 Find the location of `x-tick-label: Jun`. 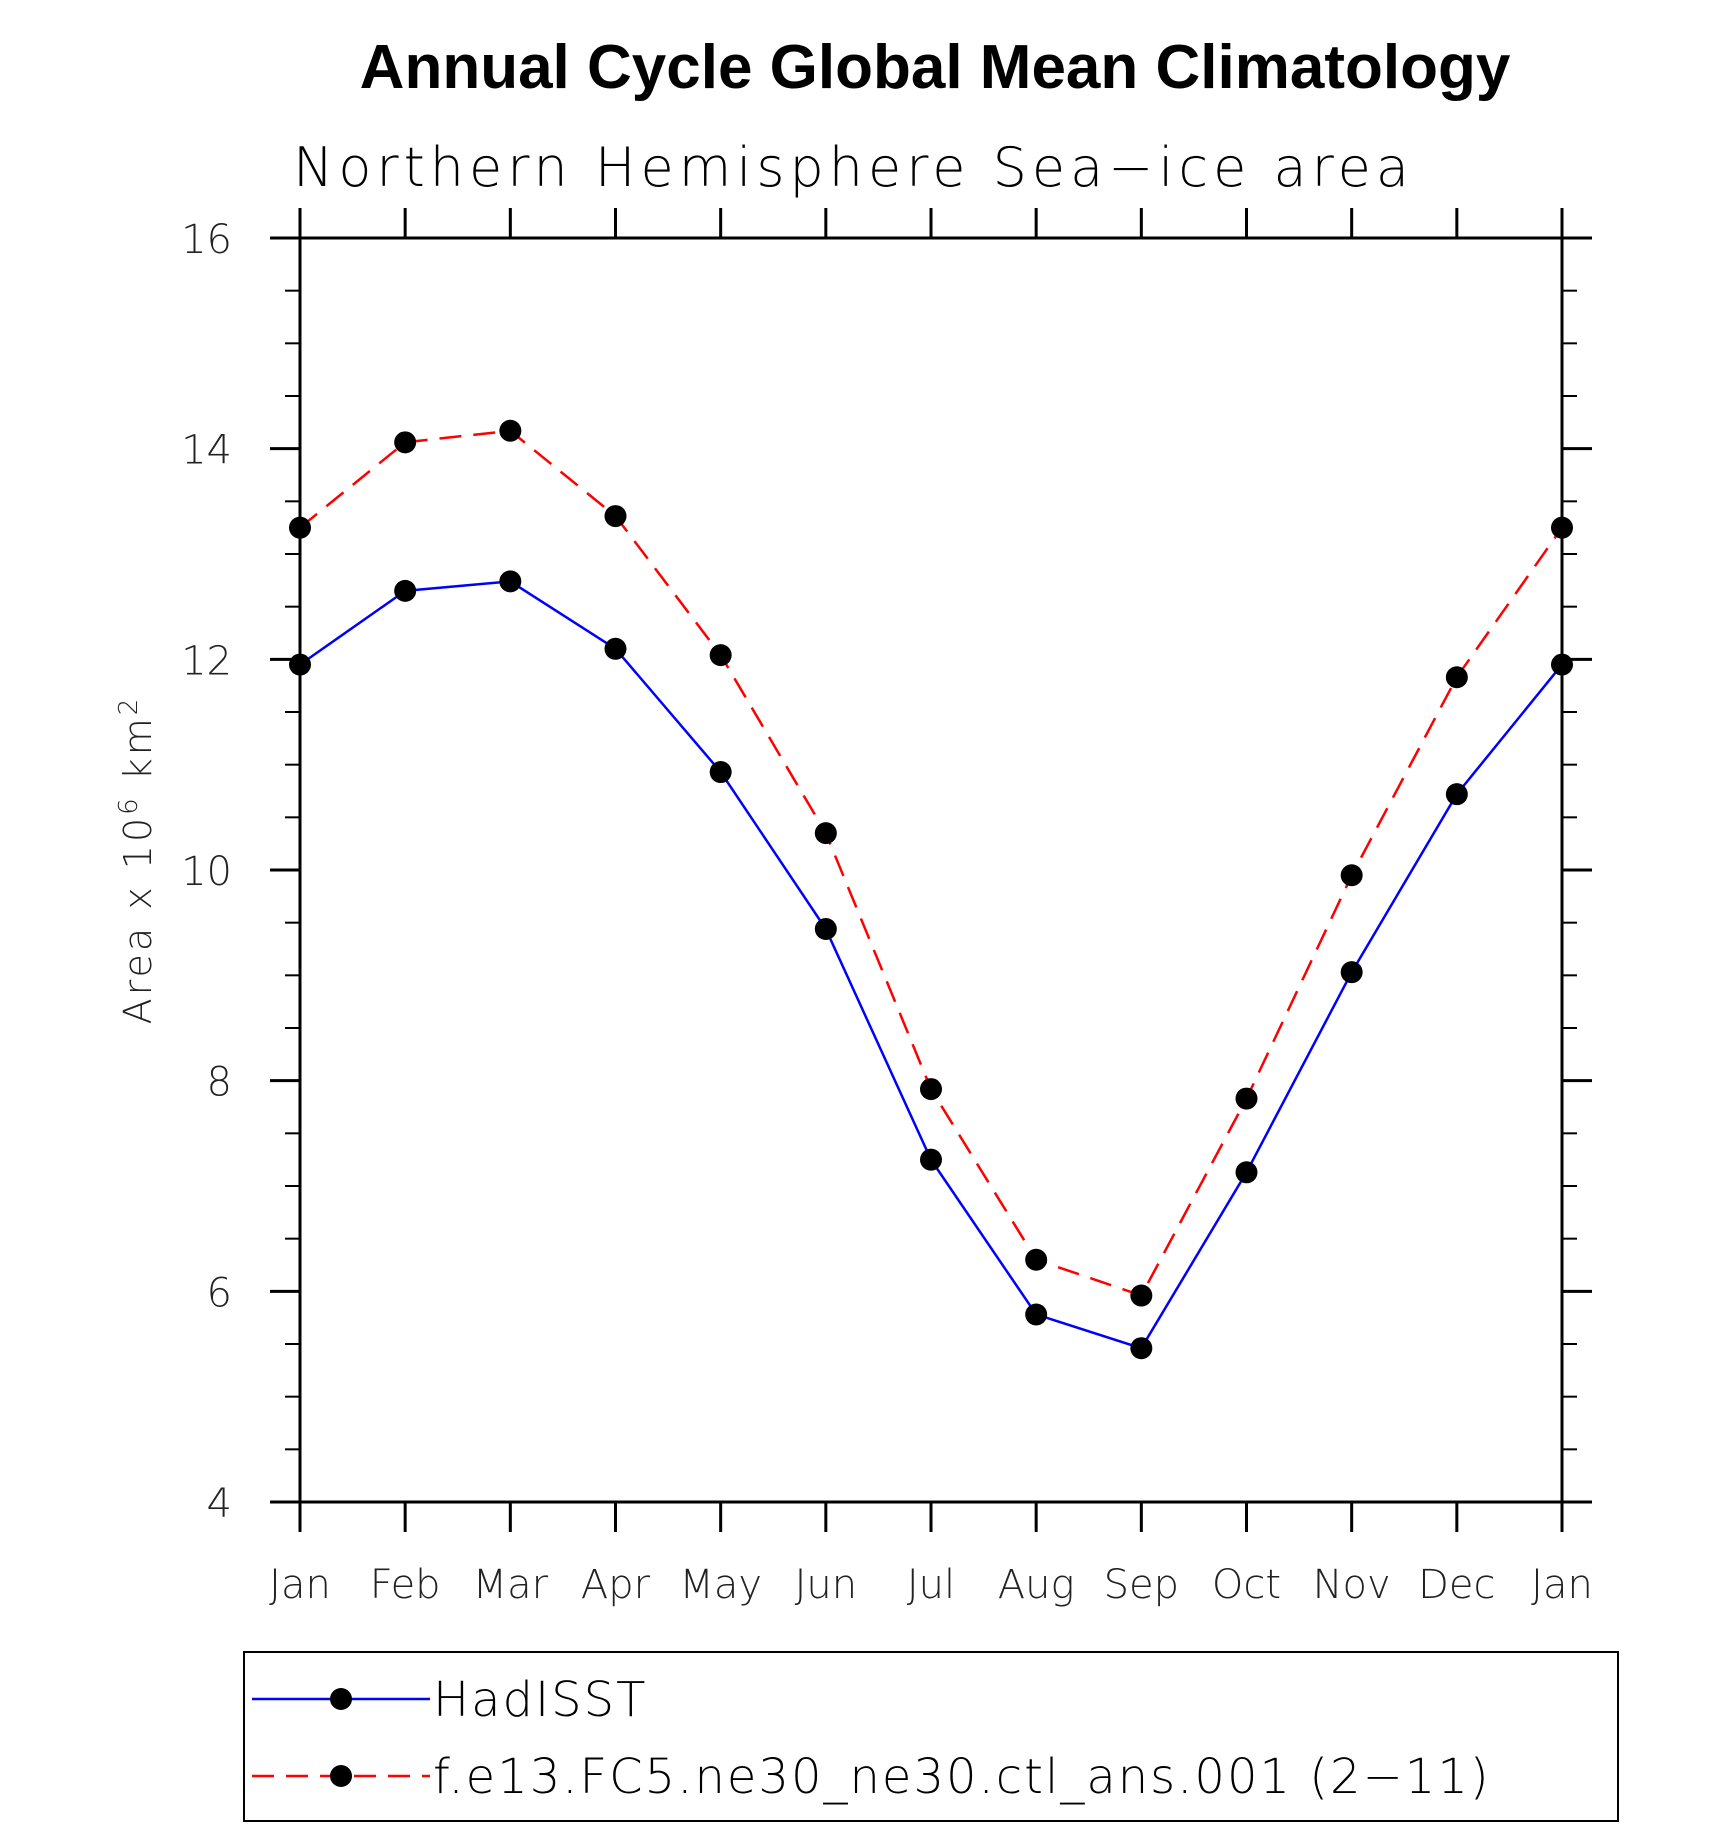

x-tick-label: Jun is located at coordinates (826, 1585).